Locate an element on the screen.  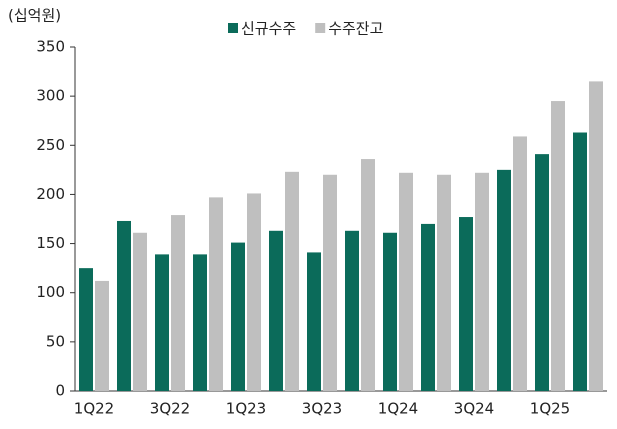
x-tick-label: 3Q23 is located at coordinates (322, 409).